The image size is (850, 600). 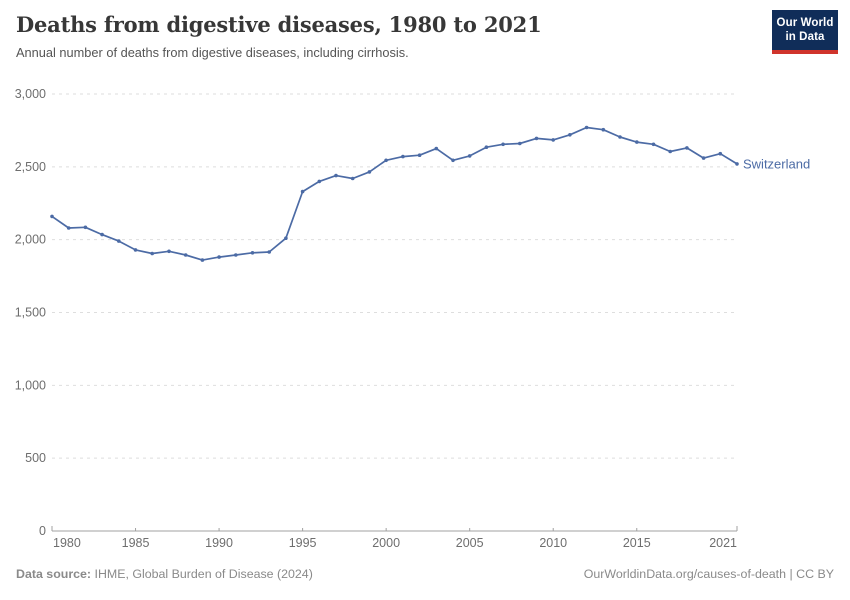 What do you see at coordinates (269, 252) in the screenshot?
I see `data-point-switzerland-1993` at bounding box center [269, 252].